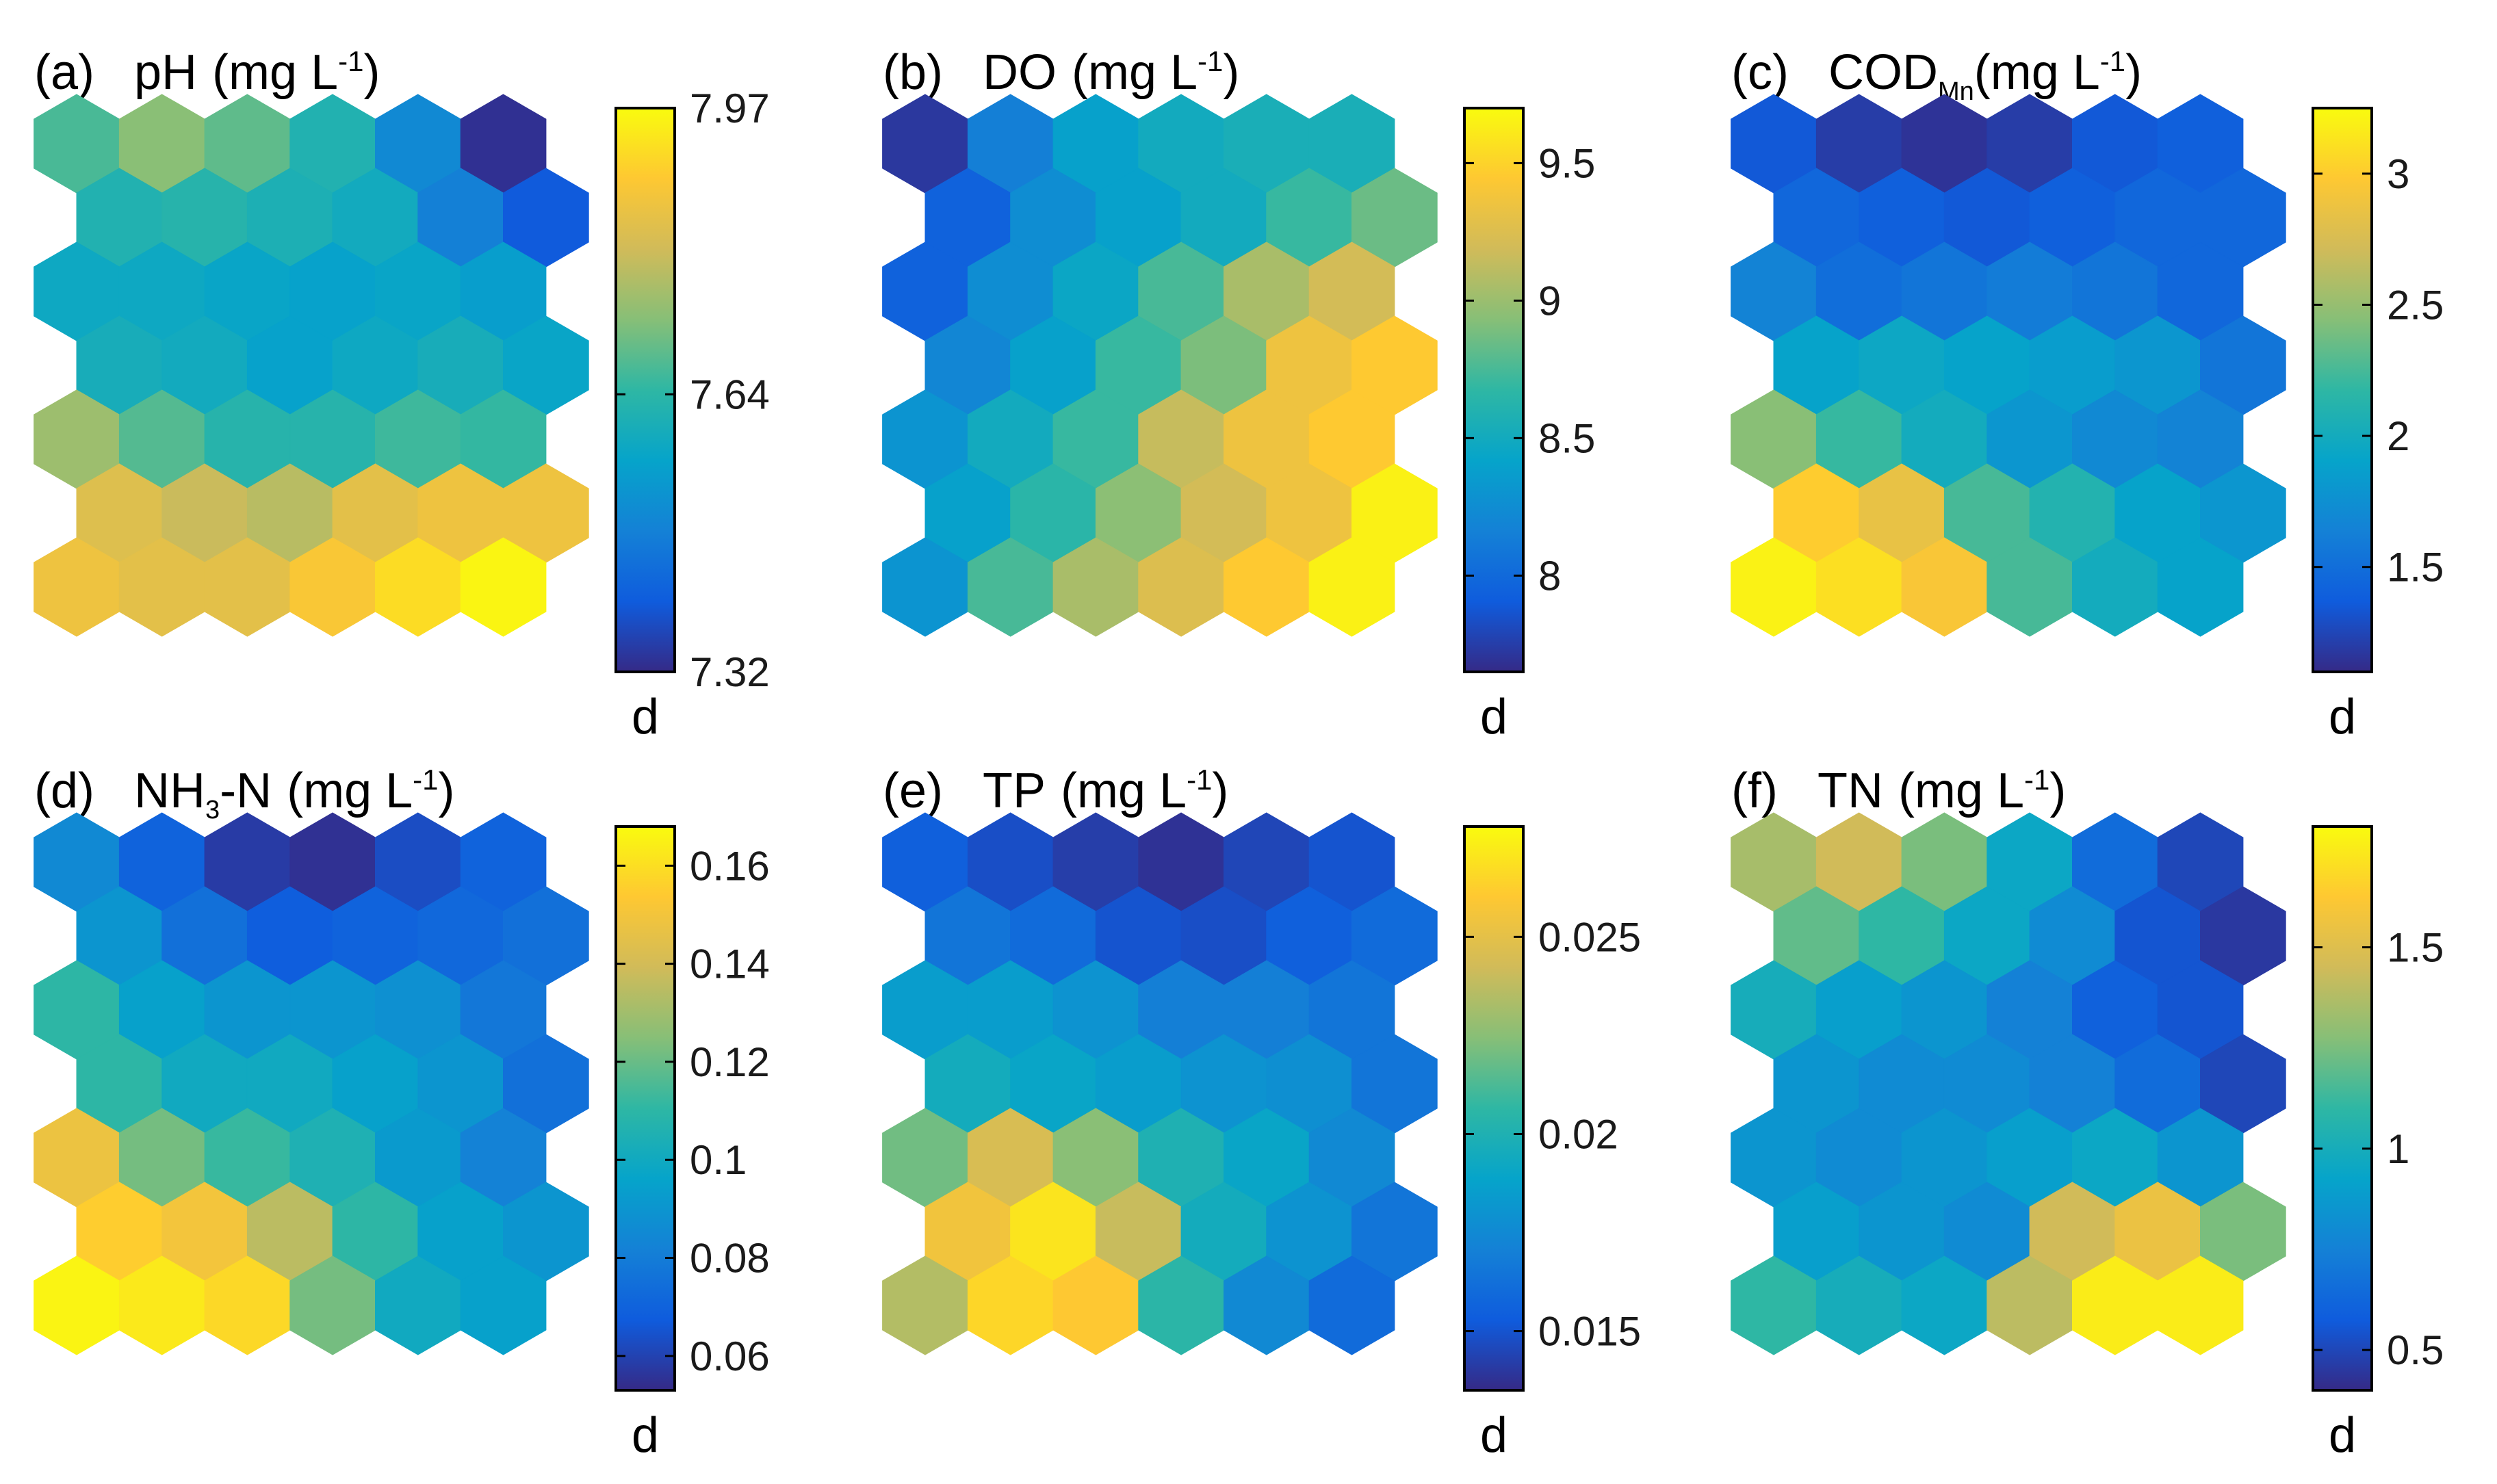  I want to click on colorbar-tick-label: 0.02, so click(1578, 1134).